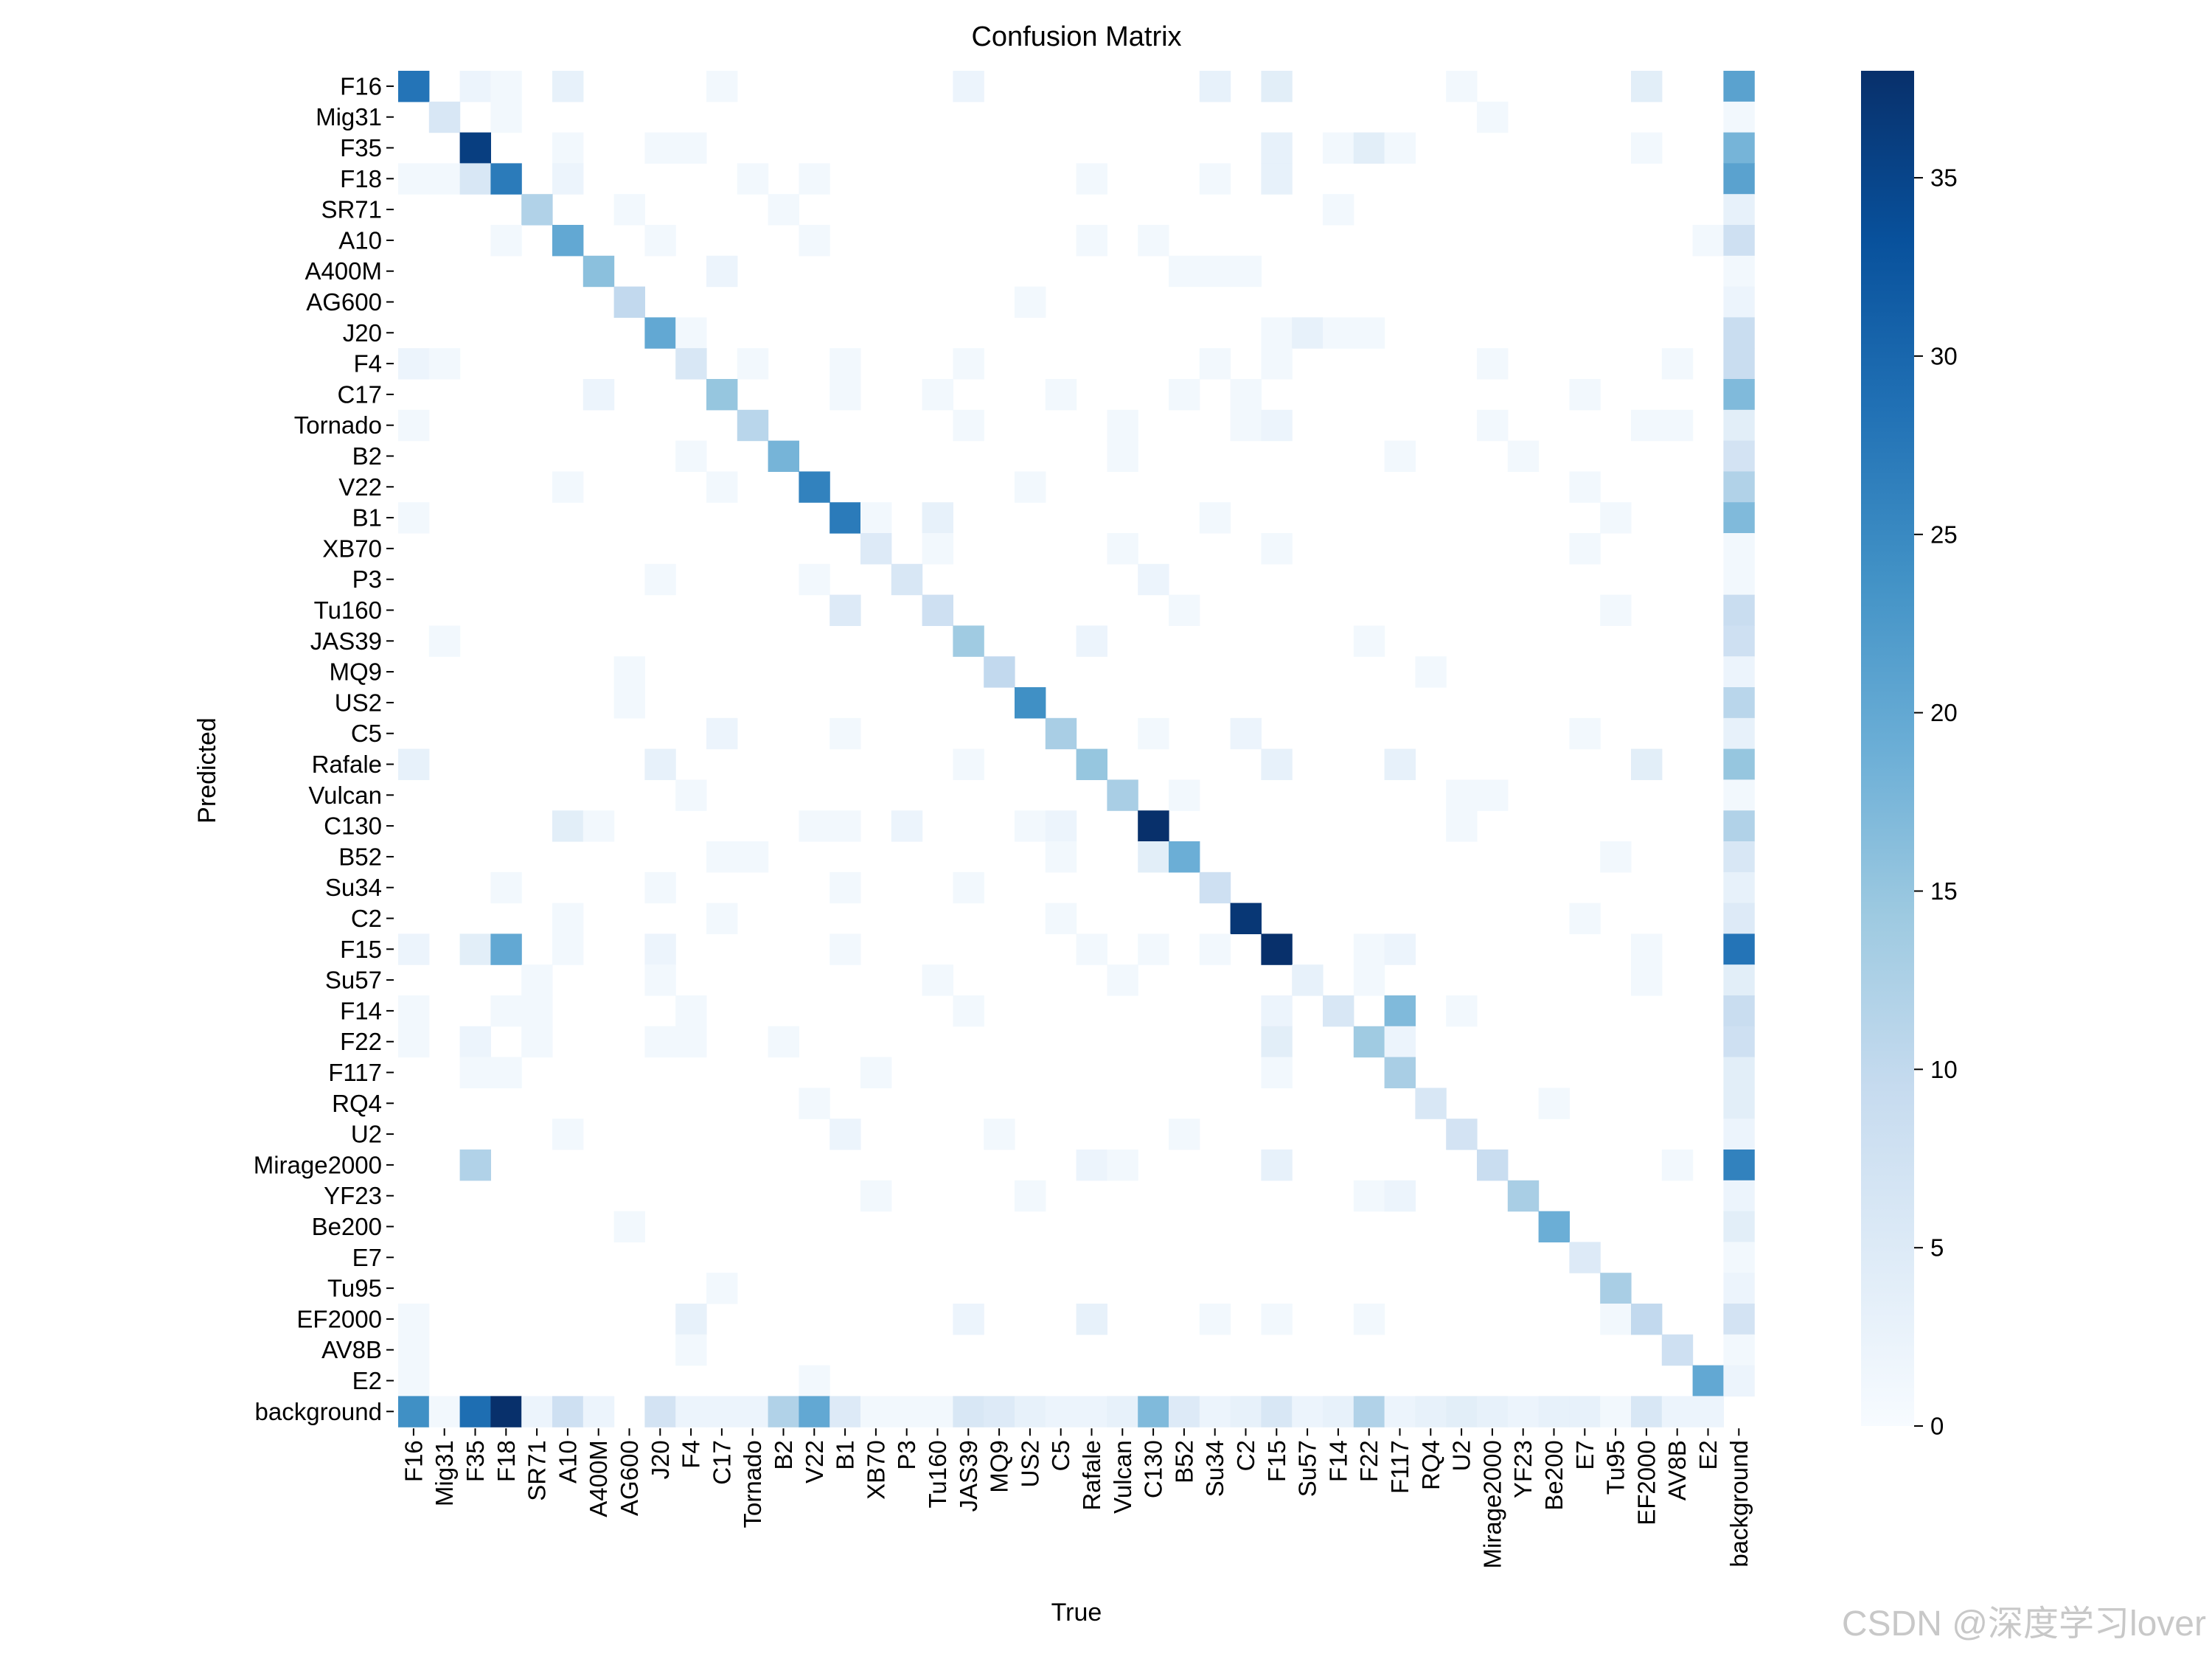 This screenshot has height=1659, width=2212. What do you see at coordinates (1677, 1470) in the screenshot?
I see `x-tick-label: AV8B` at bounding box center [1677, 1470].